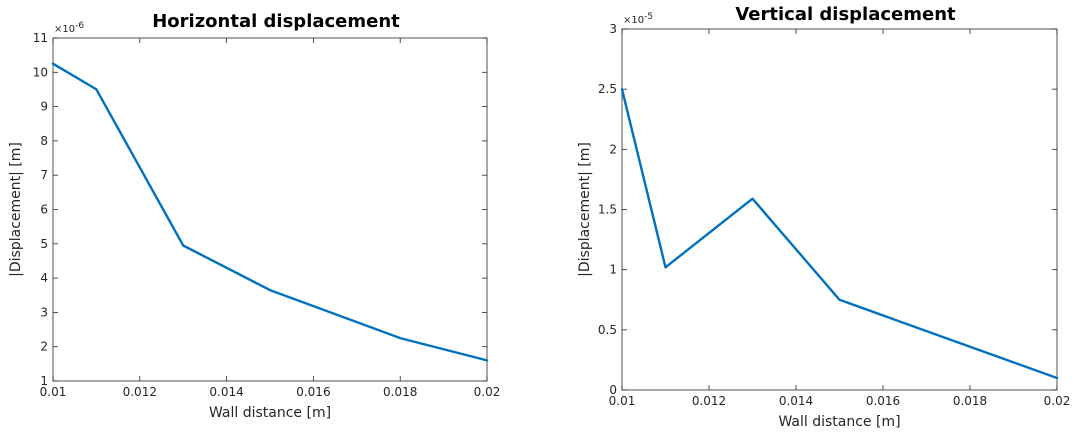 The height and width of the screenshot is (435, 1075). What do you see at coordinates (44, 175) in the screenshot?
I see `y-tick-label: 7` at bounding box center [44, 175].